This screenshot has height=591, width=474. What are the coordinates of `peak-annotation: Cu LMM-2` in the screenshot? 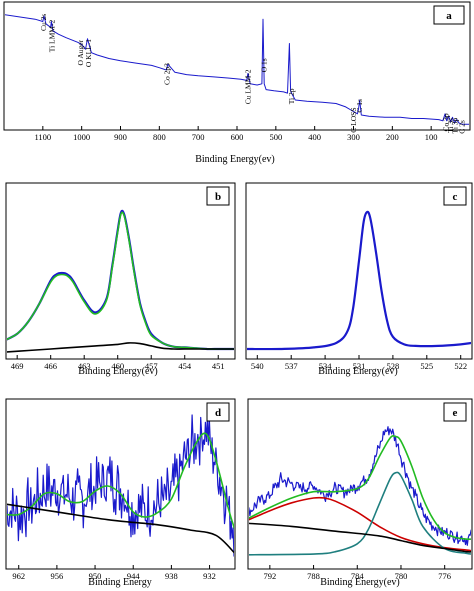 It's located at (247, 86).